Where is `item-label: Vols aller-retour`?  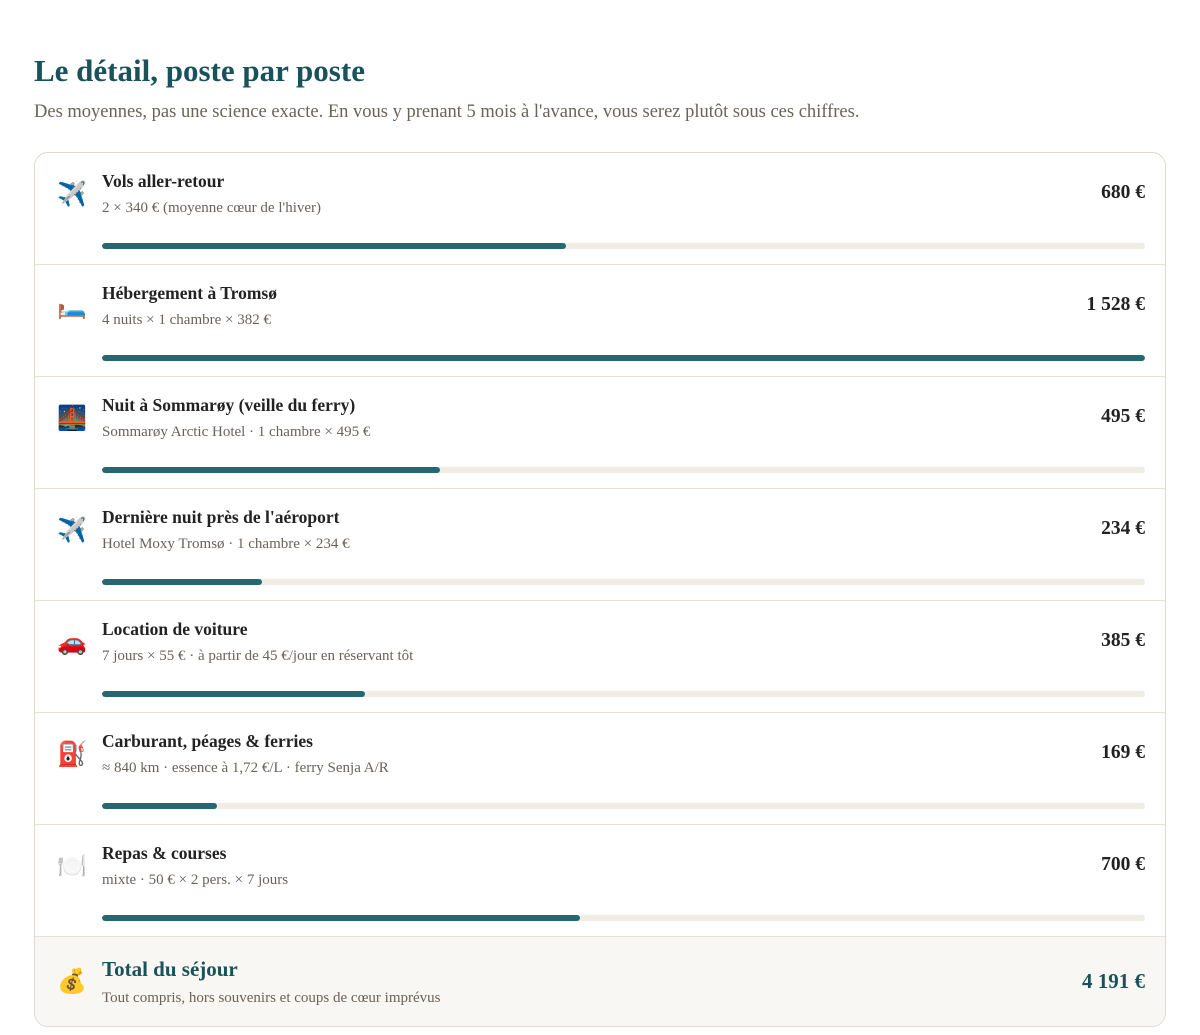
item-label: Vols aller-retour is located at coordinates (163, 181).